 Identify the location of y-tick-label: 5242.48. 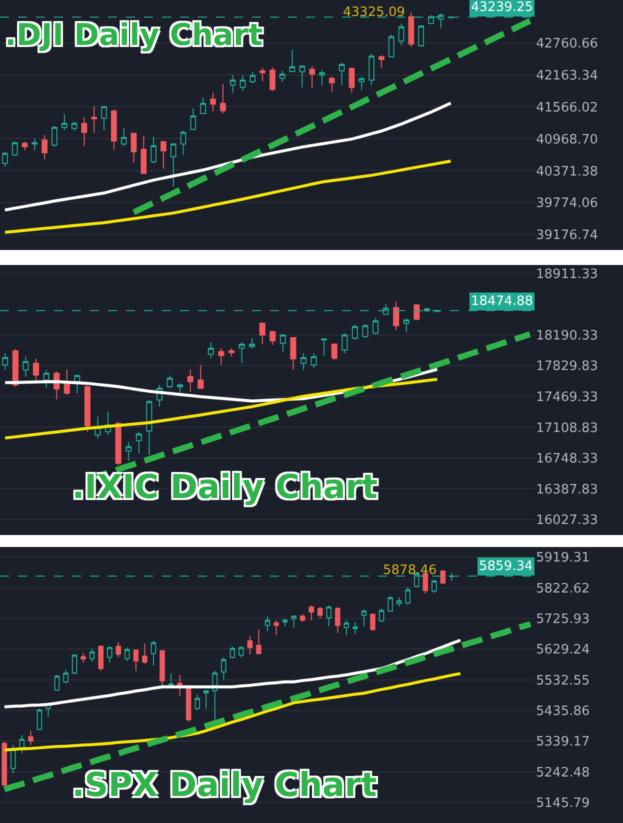
(563, 772).